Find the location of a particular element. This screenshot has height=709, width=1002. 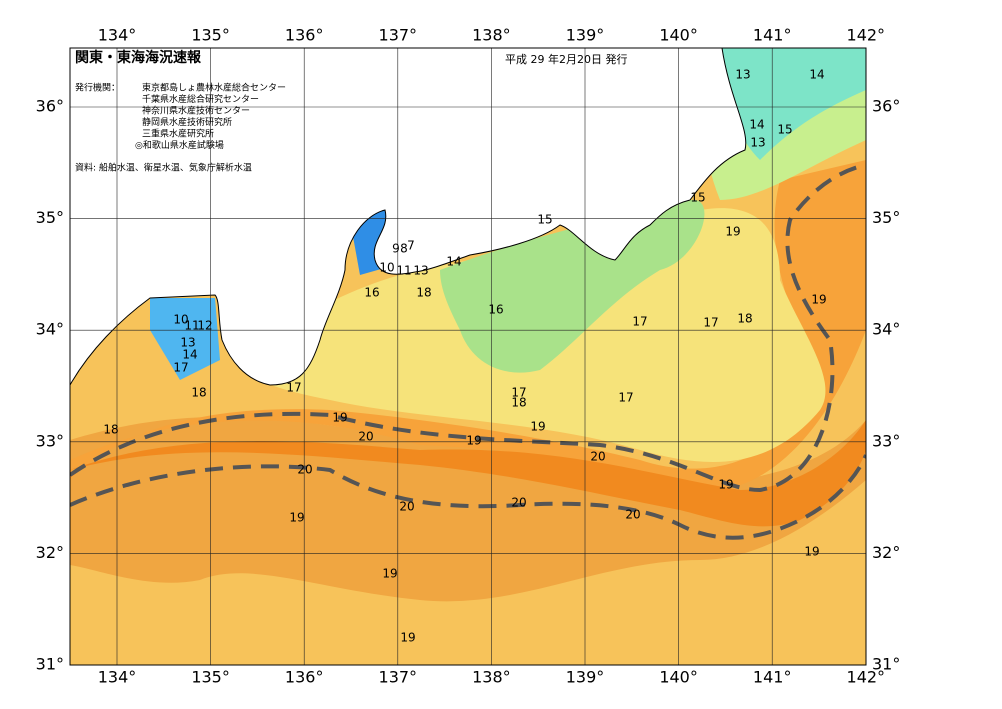

issuer: 千葉県水産総合研究センター is located at coordinates (200, 99).